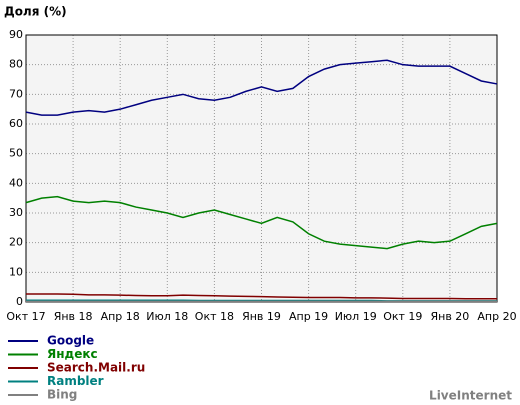 The height and width of the screenshot is (405, 520). What do you see at coordinates (16, 153) in the screenshot?
I see `y-tick-label: 50` at bounding box center [16, 153].